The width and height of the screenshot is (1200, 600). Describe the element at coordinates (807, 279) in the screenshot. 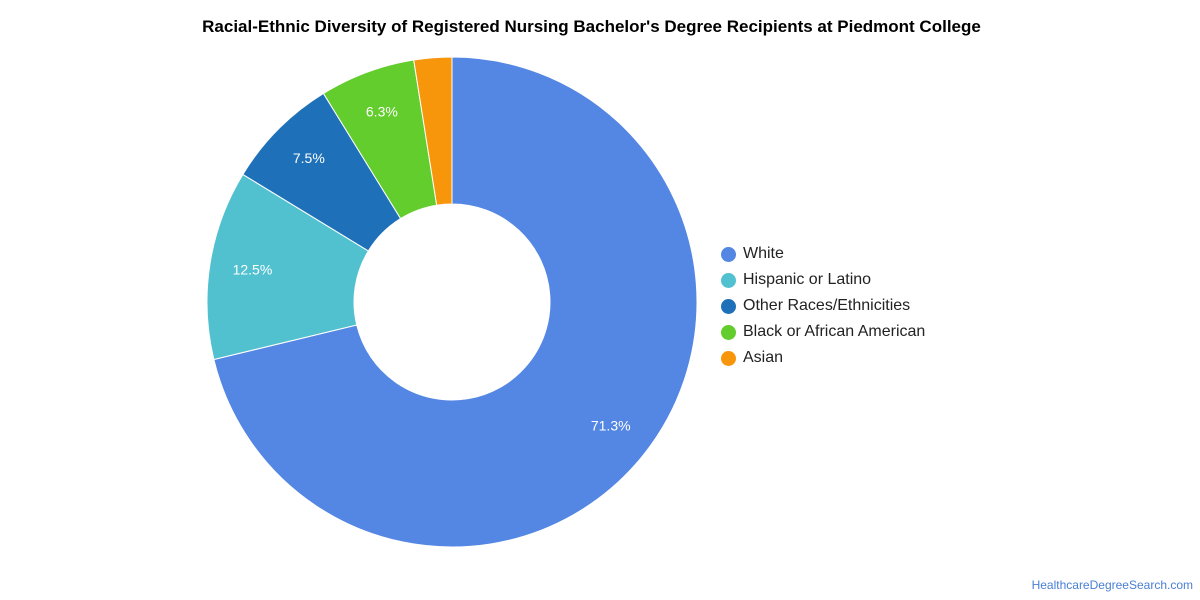

I see `legend-label: Hispanic or Latino` at that location.